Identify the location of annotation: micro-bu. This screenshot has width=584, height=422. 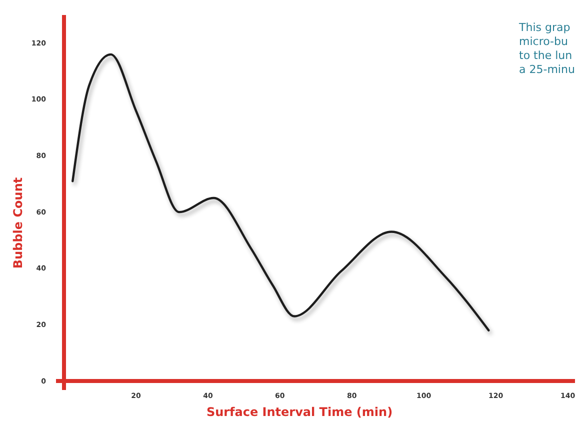
(543, 41).